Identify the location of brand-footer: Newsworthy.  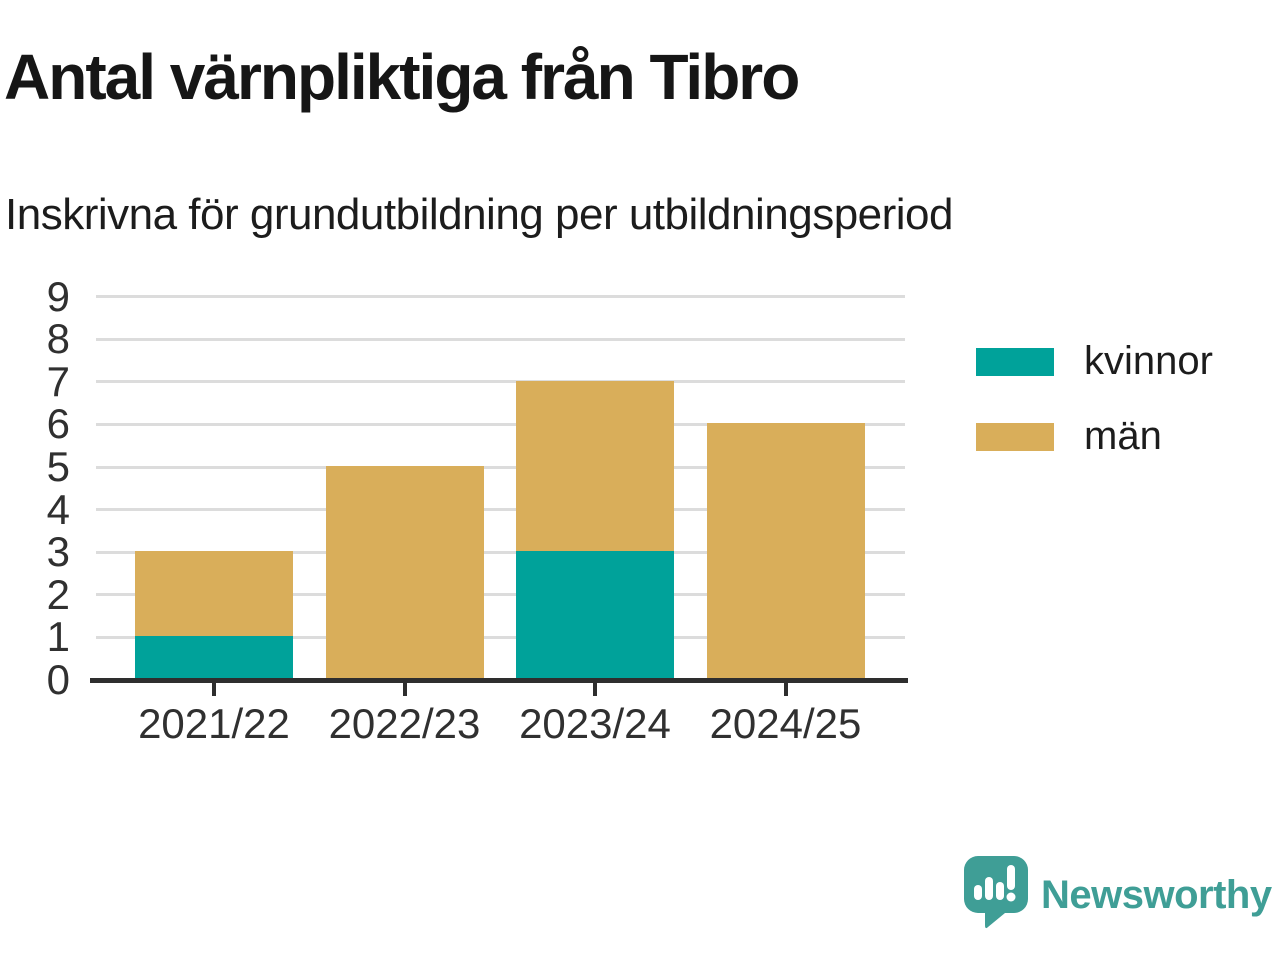
(1117, 895).